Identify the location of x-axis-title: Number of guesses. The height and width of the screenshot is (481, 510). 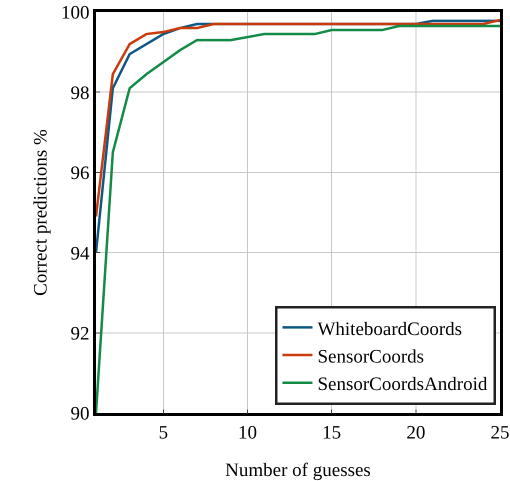
(298, 470).